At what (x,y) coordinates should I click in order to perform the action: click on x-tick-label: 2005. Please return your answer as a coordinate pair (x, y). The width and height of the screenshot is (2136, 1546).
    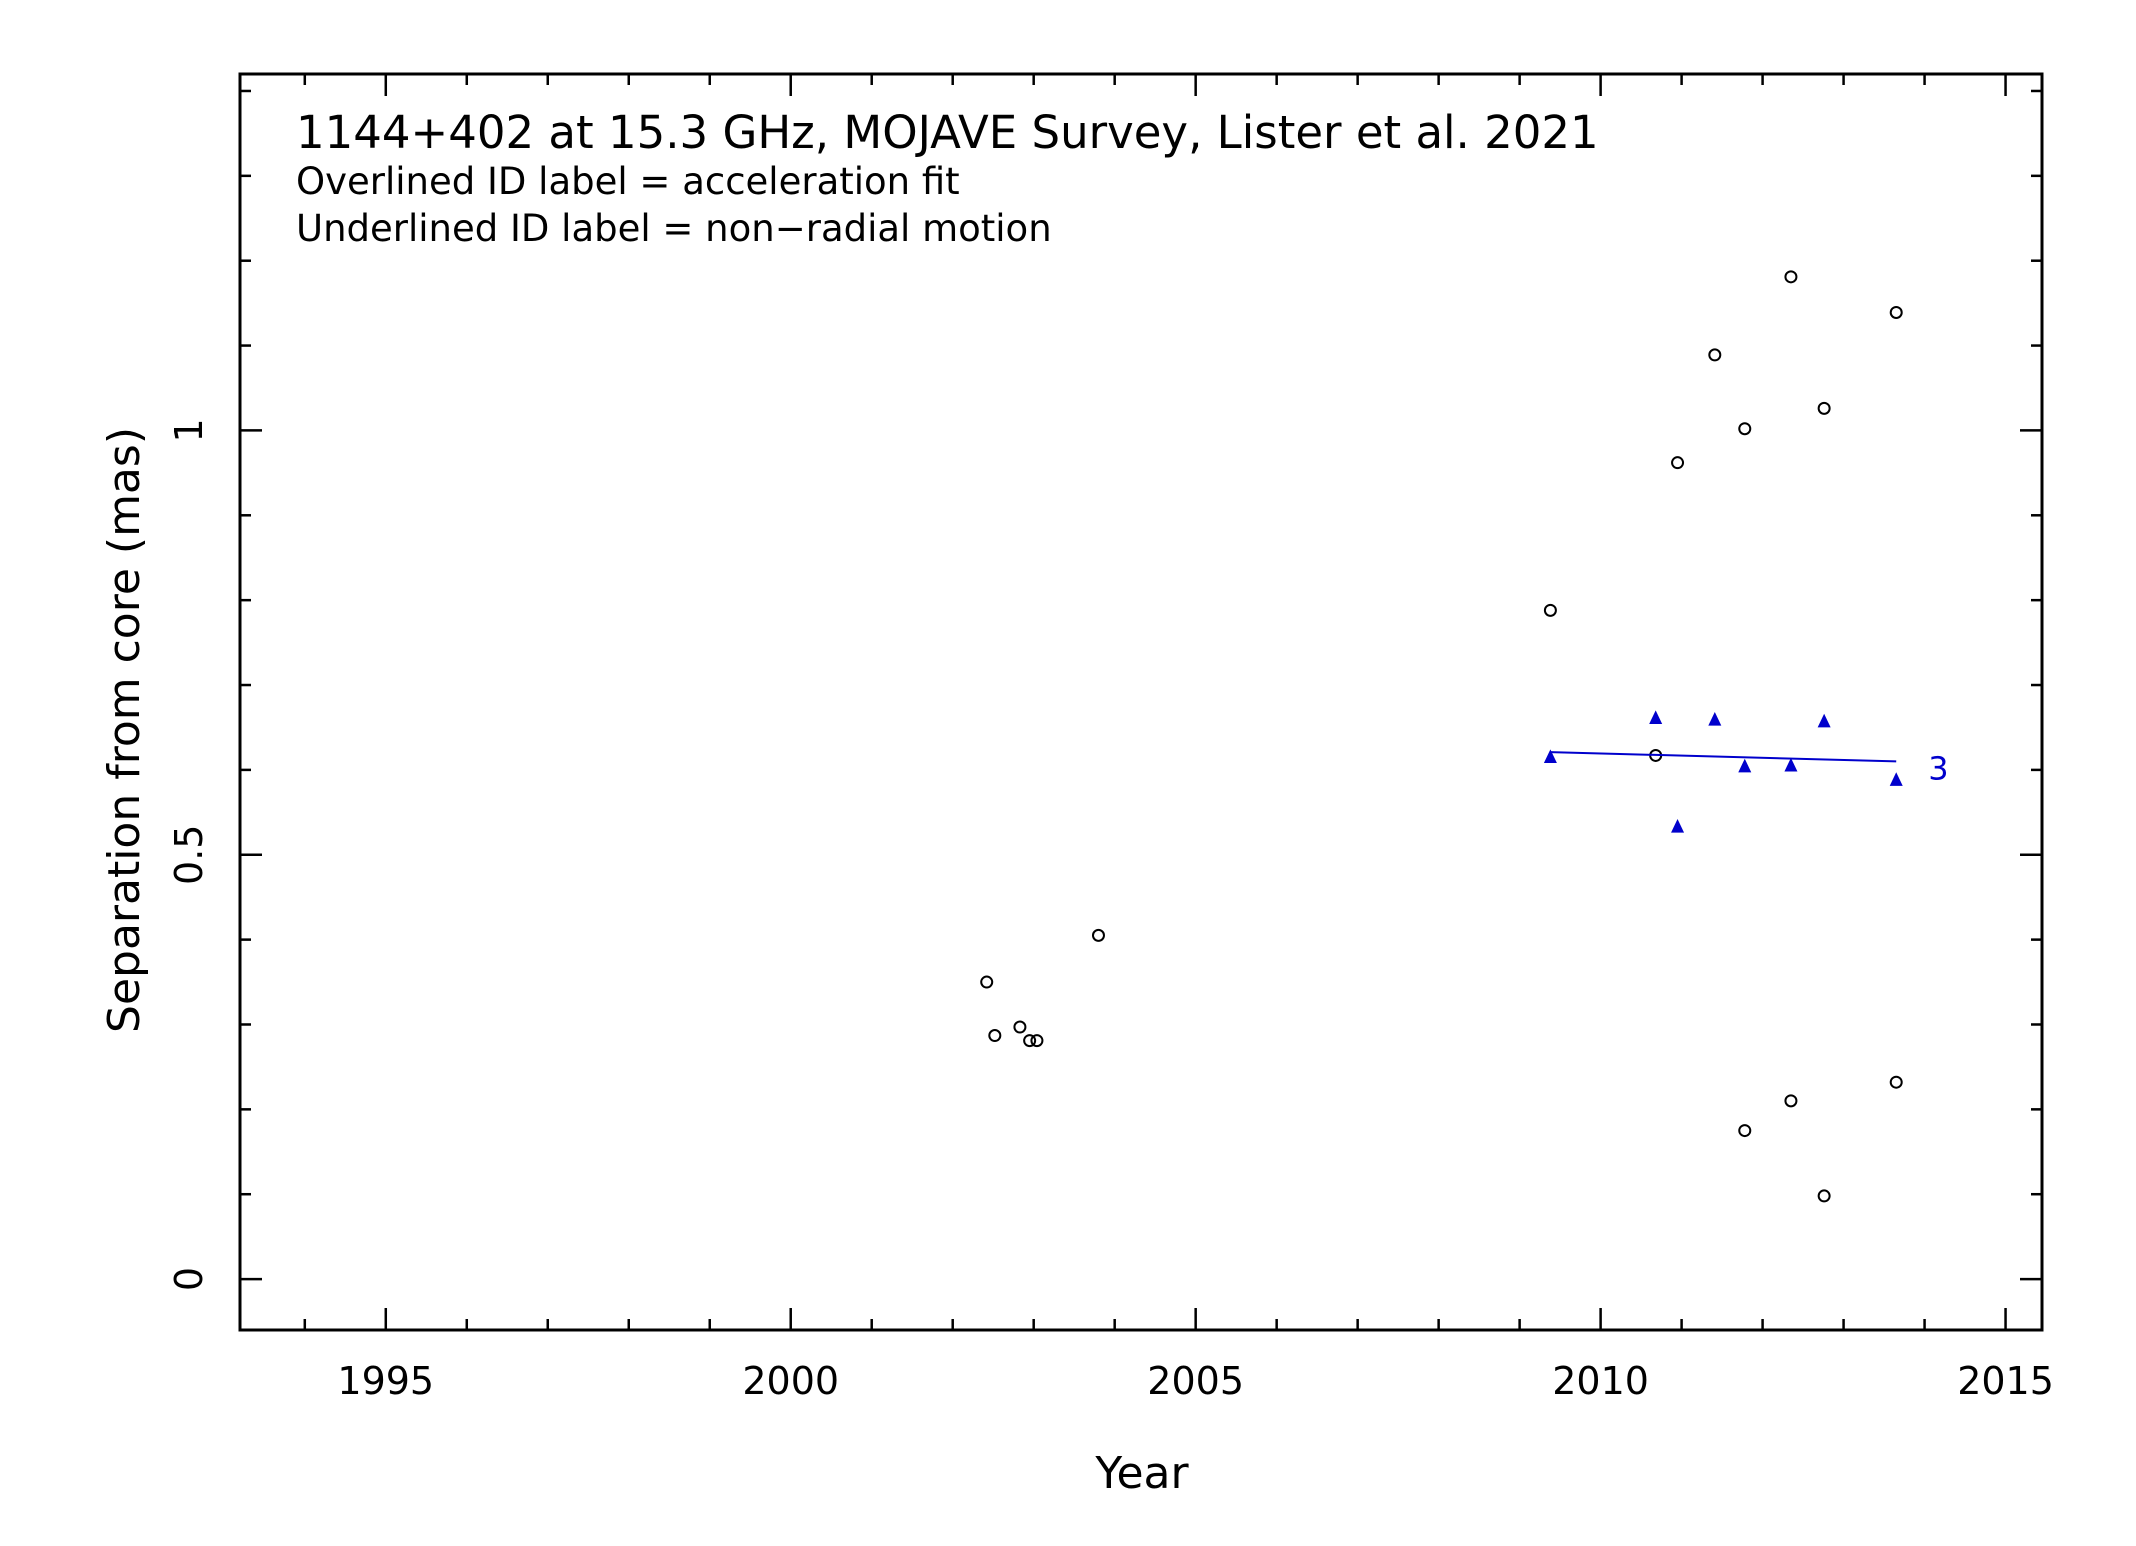
    Looking at the image, I should click on (1195, 1381).